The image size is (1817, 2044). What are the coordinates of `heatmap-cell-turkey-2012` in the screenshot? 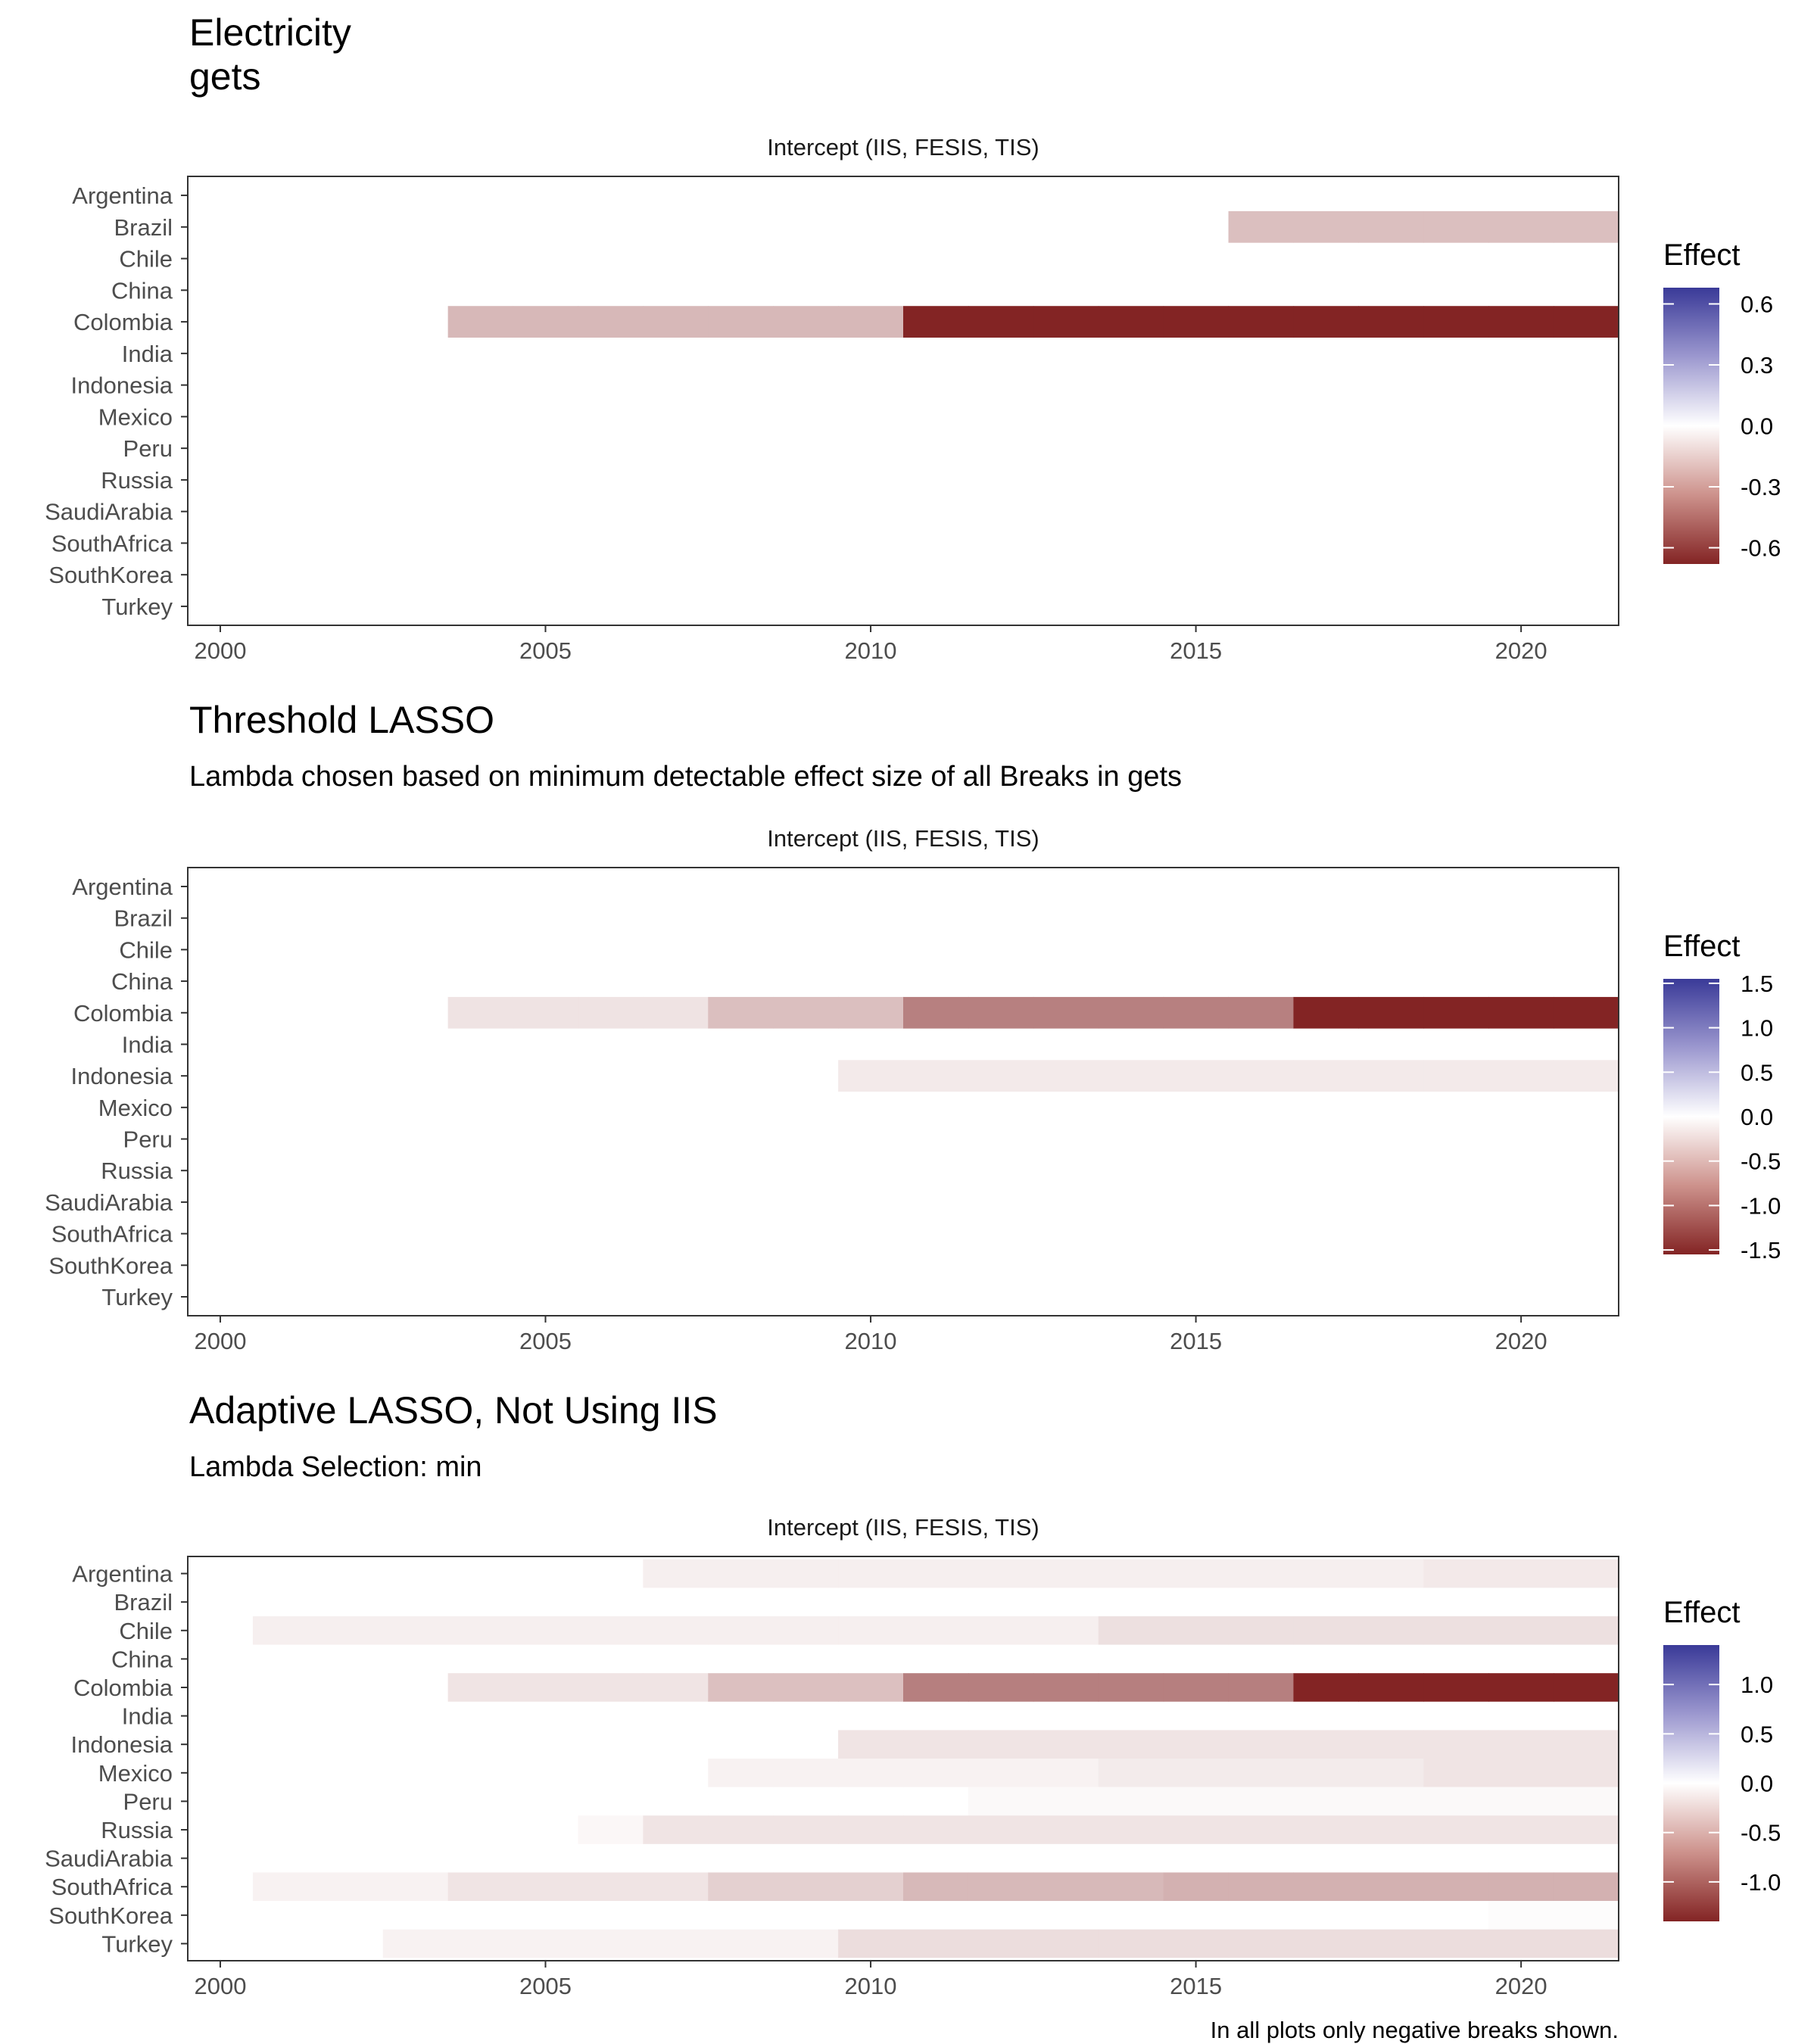 It's located at (1001, 1944).